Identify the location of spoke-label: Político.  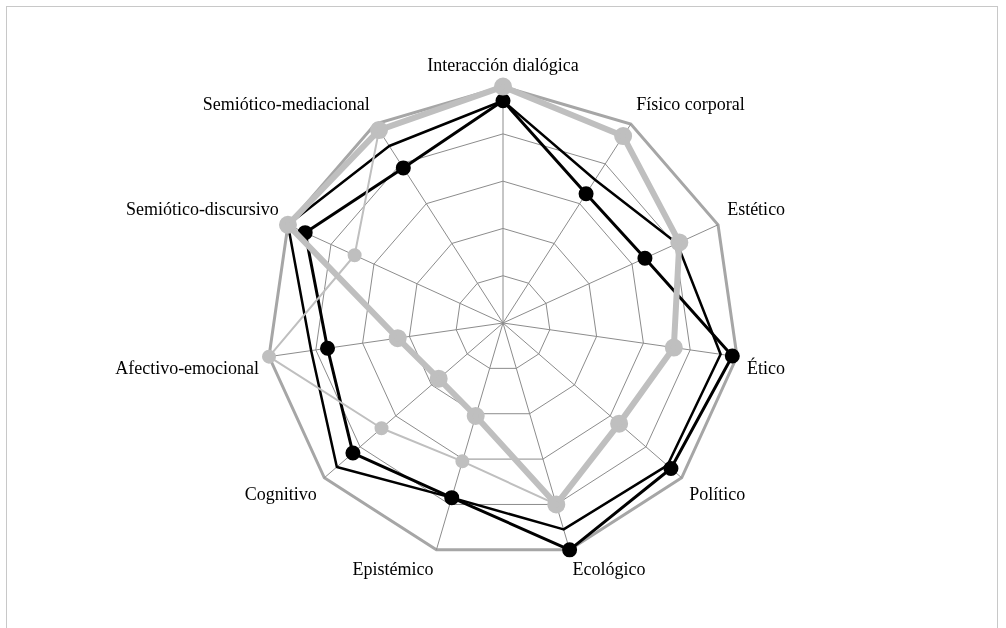
(717, 493).